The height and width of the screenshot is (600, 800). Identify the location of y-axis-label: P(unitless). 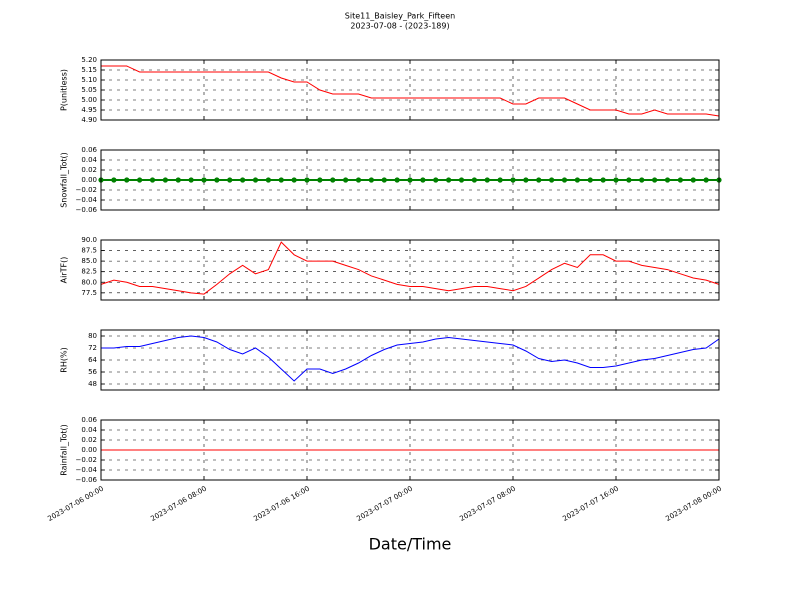
(64, 90).